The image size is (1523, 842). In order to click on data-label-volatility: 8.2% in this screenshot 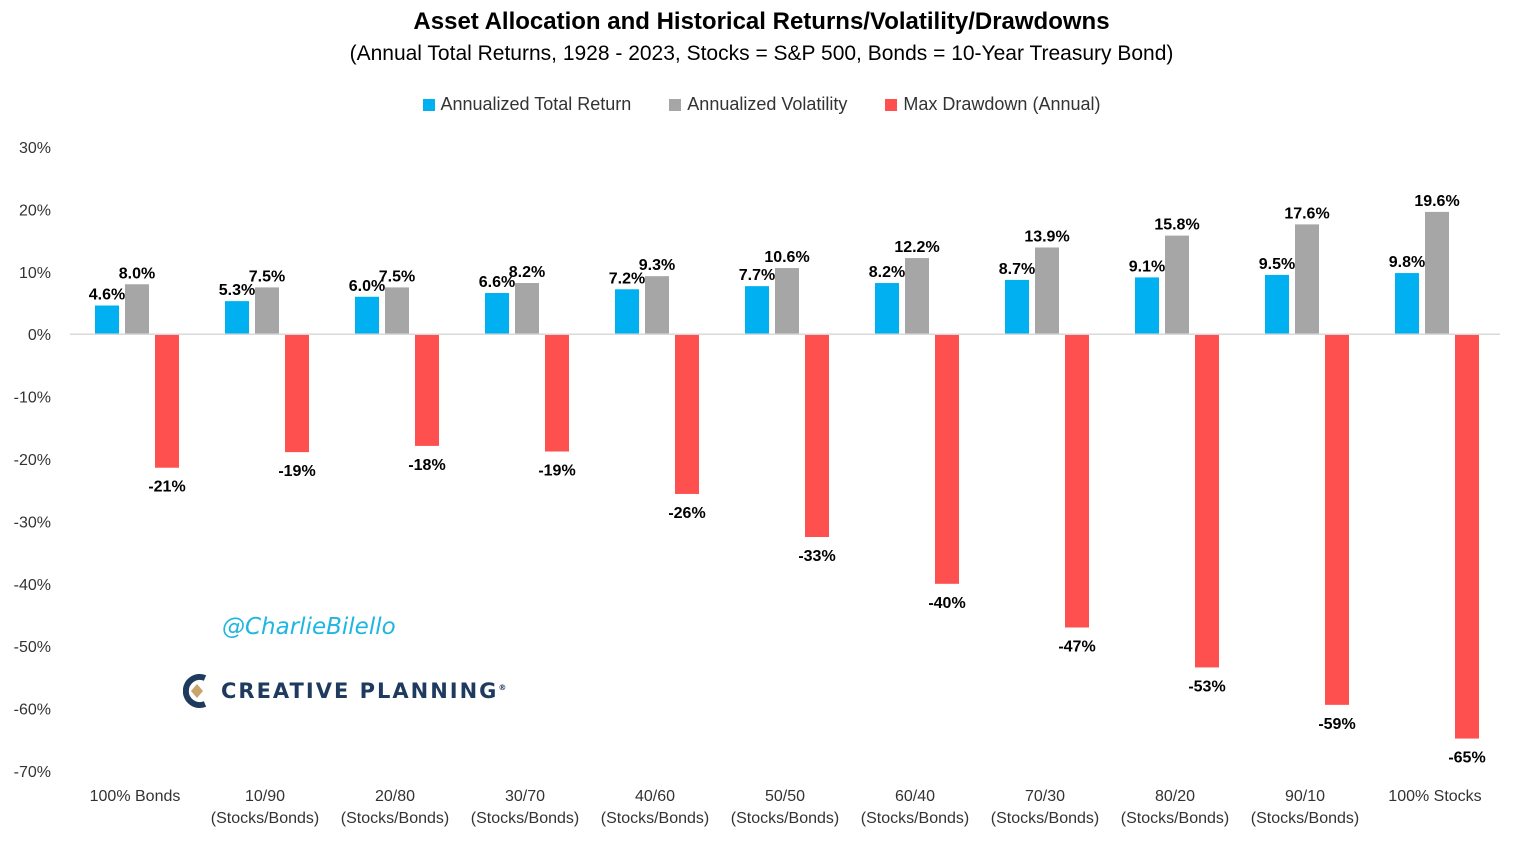, I will do `click(527, 272)`.